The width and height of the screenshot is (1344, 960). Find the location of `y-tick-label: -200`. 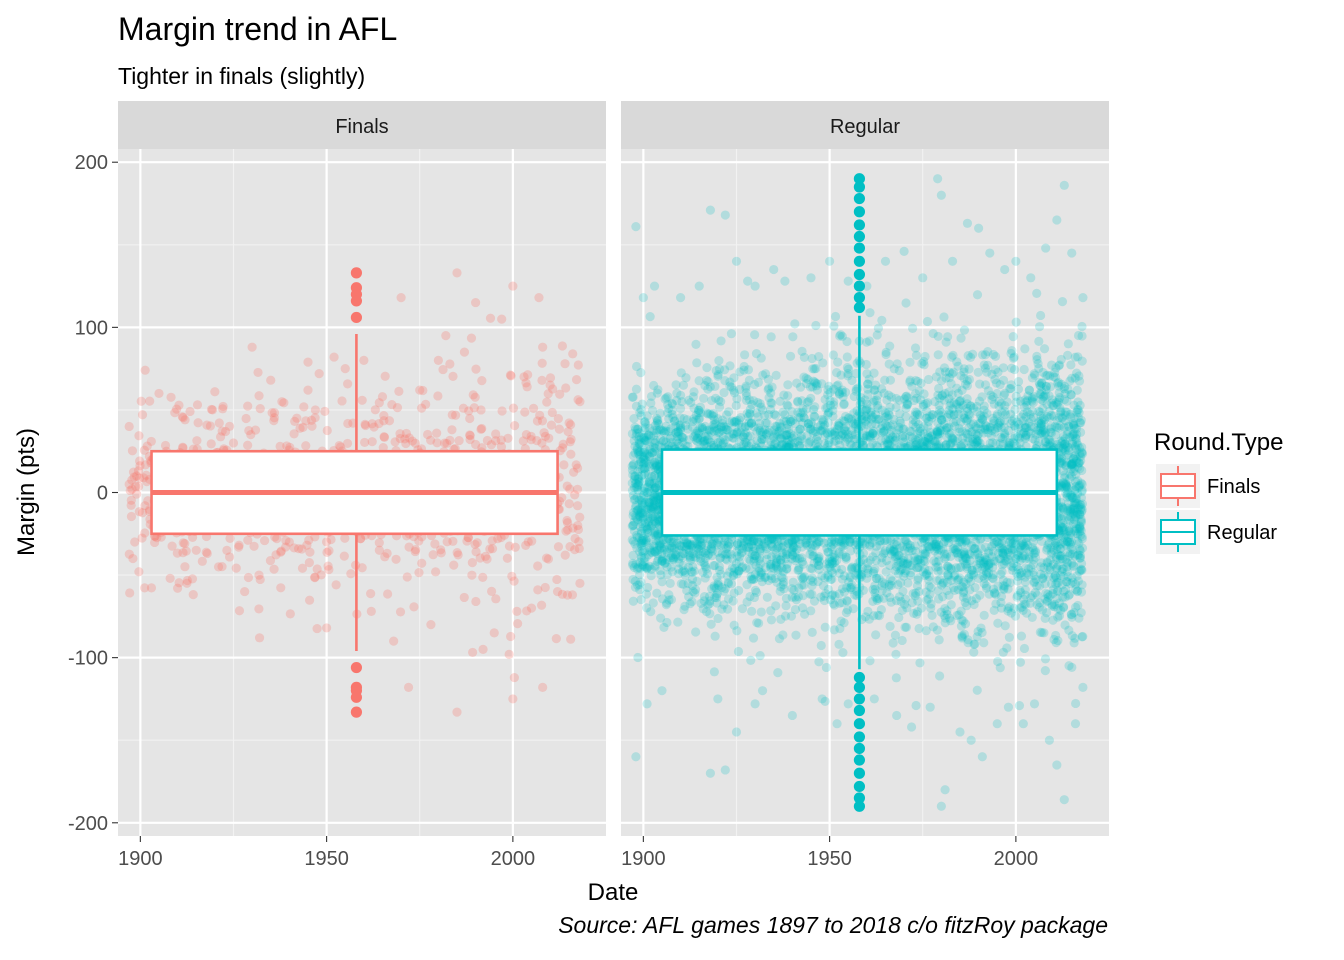

y-tick-label: -200 is located at coordinates (88, 824).